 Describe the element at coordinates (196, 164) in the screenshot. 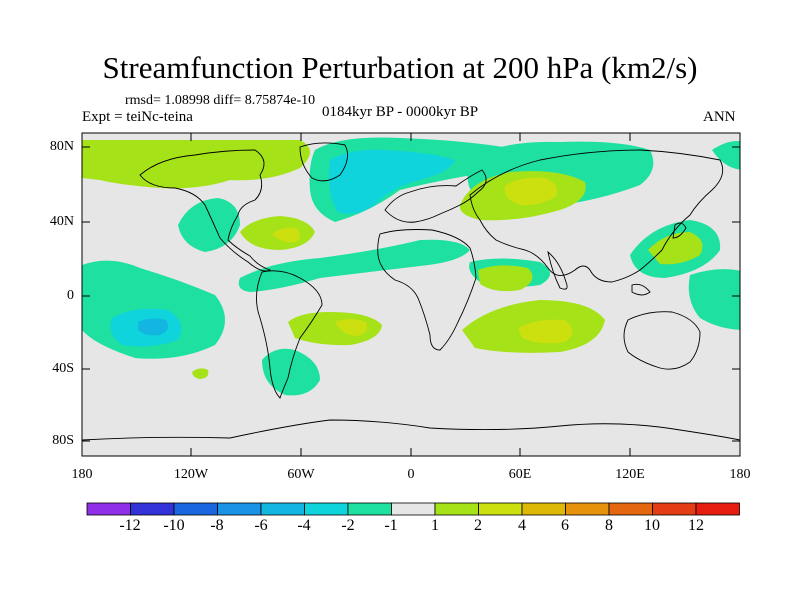

I see `contour-pos1-arctic` at that location.